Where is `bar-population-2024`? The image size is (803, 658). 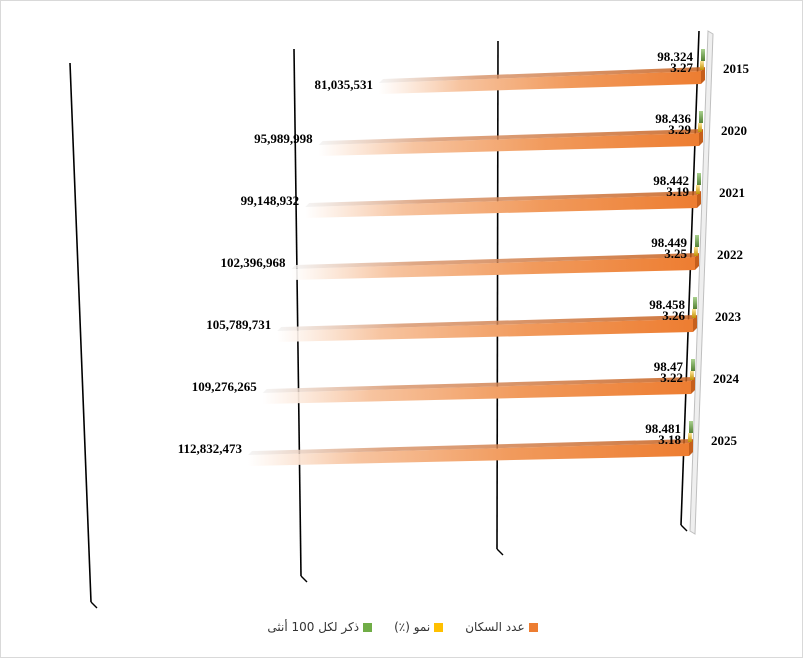 bar-population-2024 is located at coordinates (476, 392).